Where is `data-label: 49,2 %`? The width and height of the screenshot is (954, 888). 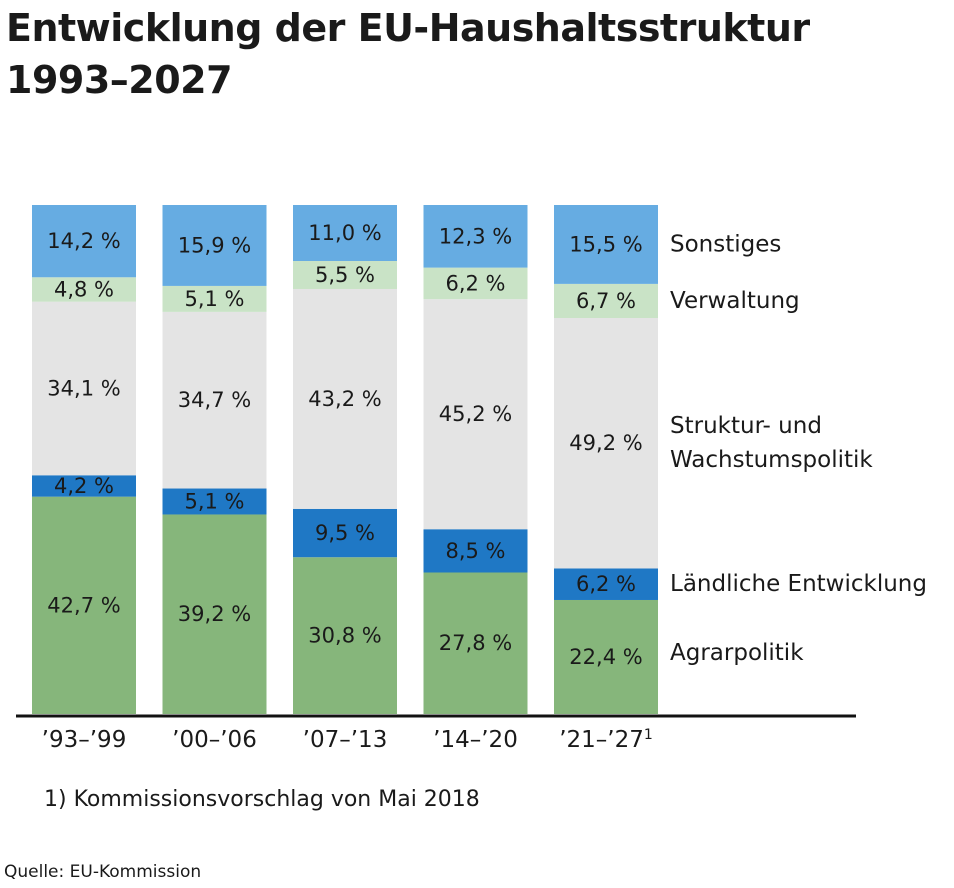
data-label: 49,2 % is located at coordinates (605, 443).